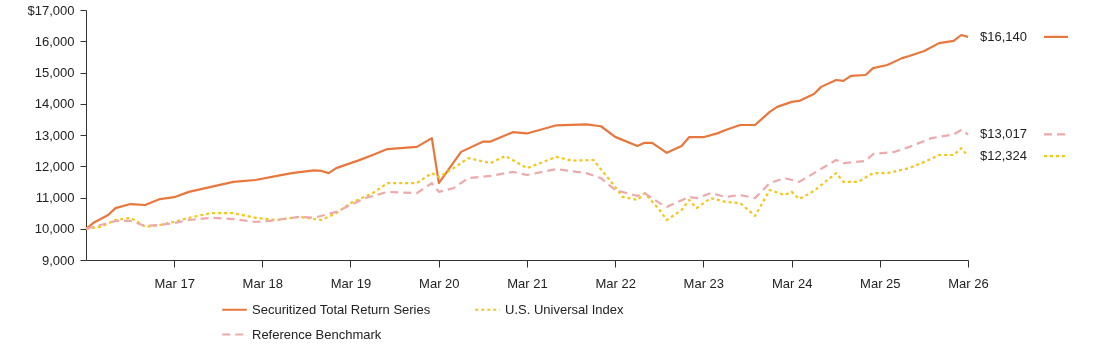  I want to click on x-tick-label: Mar 18, so click(263, 283).